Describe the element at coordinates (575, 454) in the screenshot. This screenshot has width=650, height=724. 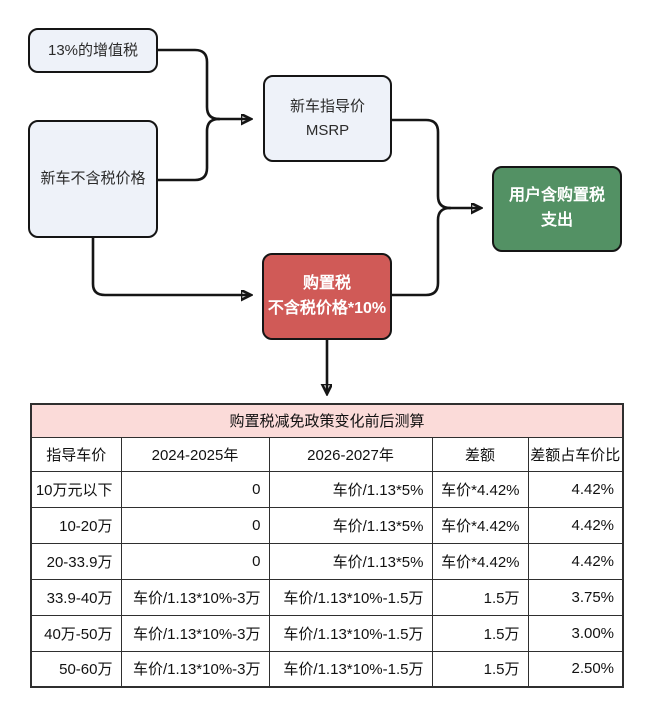
I see `column-header: 差额占车价比` at that location.